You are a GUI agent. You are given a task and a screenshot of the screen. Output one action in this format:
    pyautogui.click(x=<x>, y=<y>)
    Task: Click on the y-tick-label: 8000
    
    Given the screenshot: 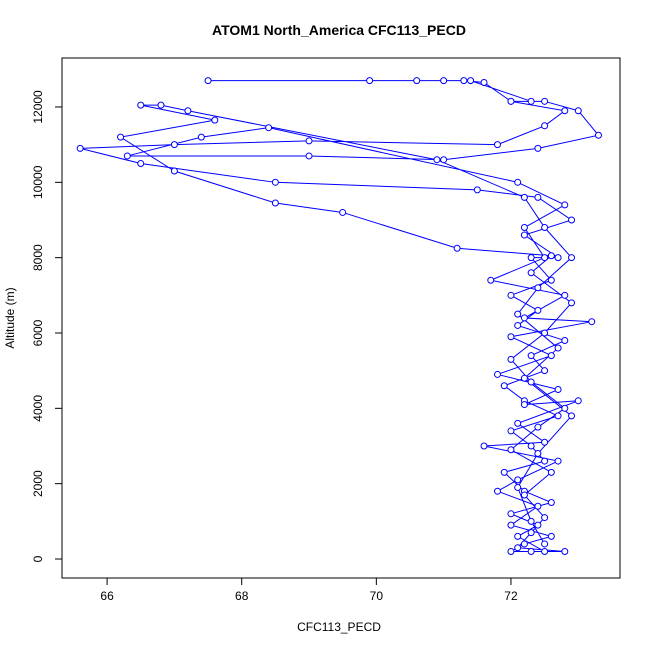 What is the action you would take?
    pyautogui.click(x=38, y=257)
    